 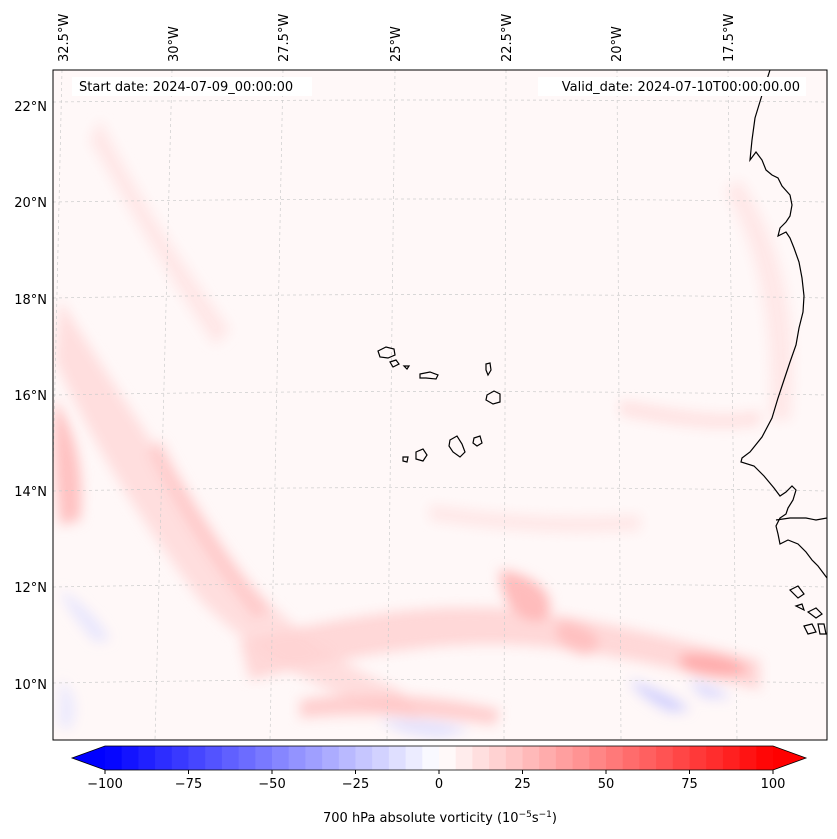 I want to click on colorbar-tick-label: −50, so click(x=271, y=784).